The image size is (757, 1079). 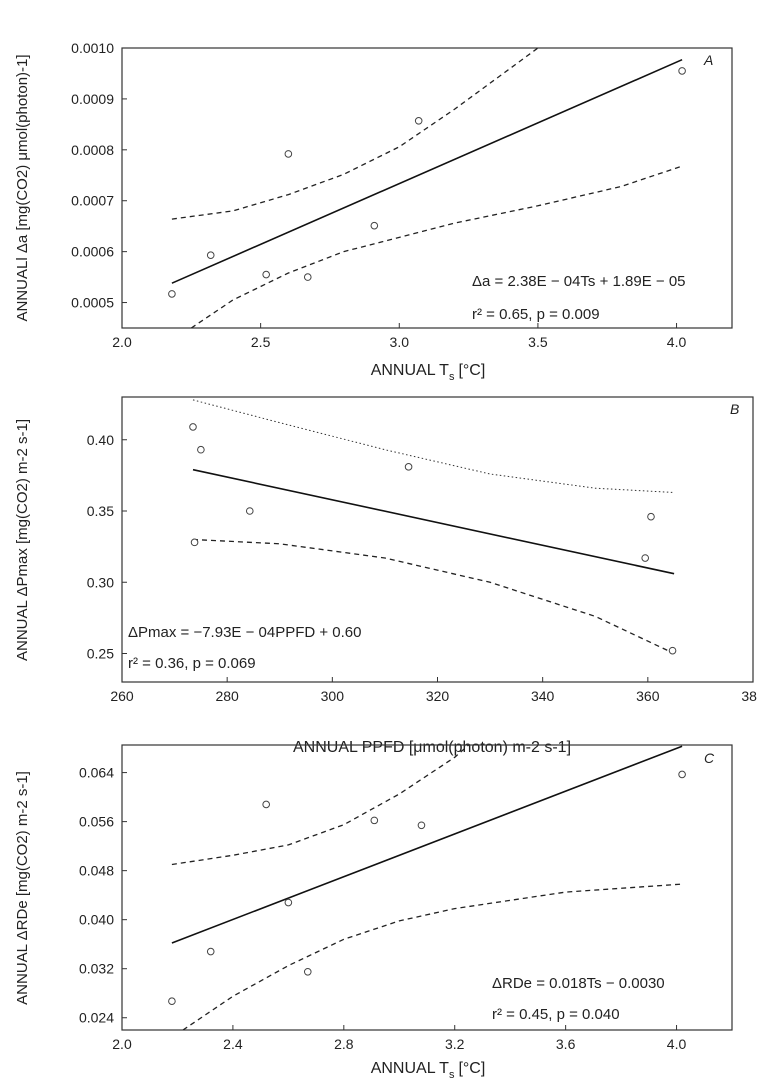 What do you see at coordinates (103, 895) in the screenshot?
I see `panel-c-y-ticks: 0.024 0.032 0.040 0.048 0.056 0.064` at bounding box center [103, 895].